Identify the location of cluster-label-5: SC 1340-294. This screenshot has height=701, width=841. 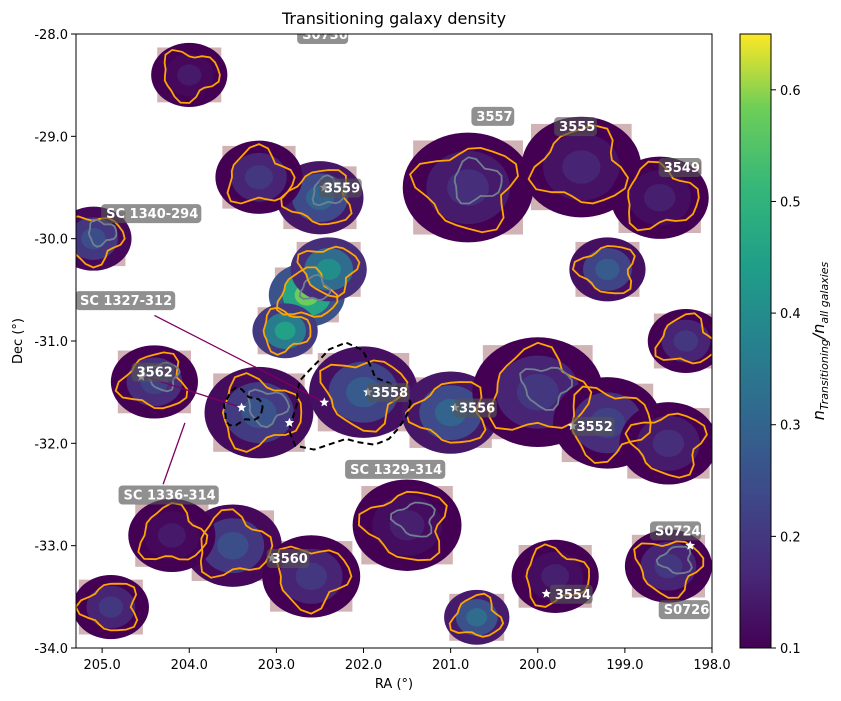
(152, 214).